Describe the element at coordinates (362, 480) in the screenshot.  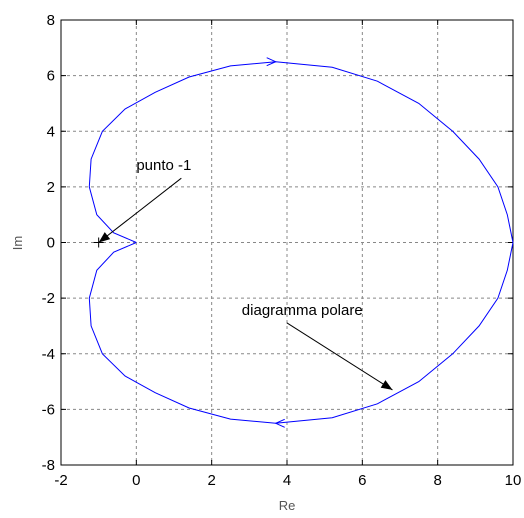
I see `x-tick-label: 6` at that location.